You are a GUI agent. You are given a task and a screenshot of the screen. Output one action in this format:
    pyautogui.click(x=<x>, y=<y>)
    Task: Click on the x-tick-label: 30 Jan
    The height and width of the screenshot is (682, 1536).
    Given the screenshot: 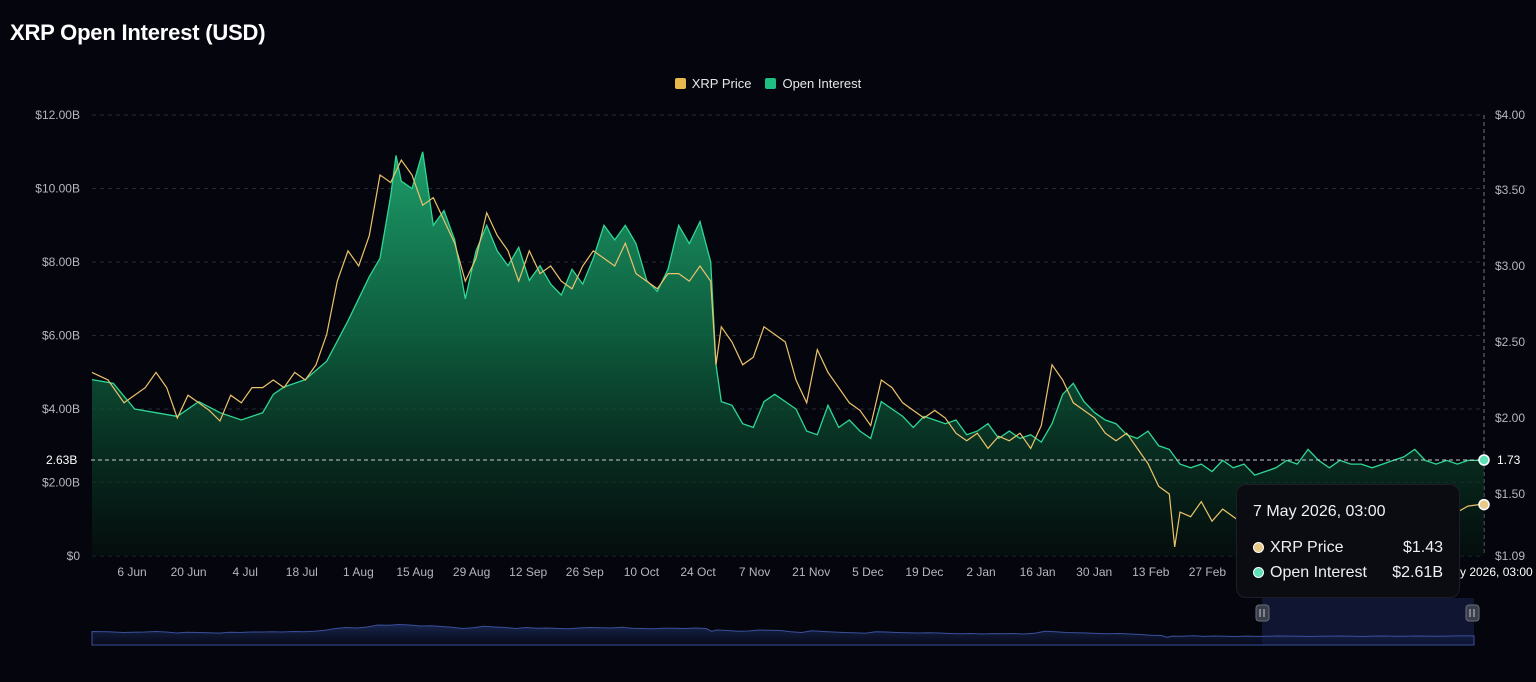 What is the action you would take?
    pyautogui.click(x=1094, y=572)
    